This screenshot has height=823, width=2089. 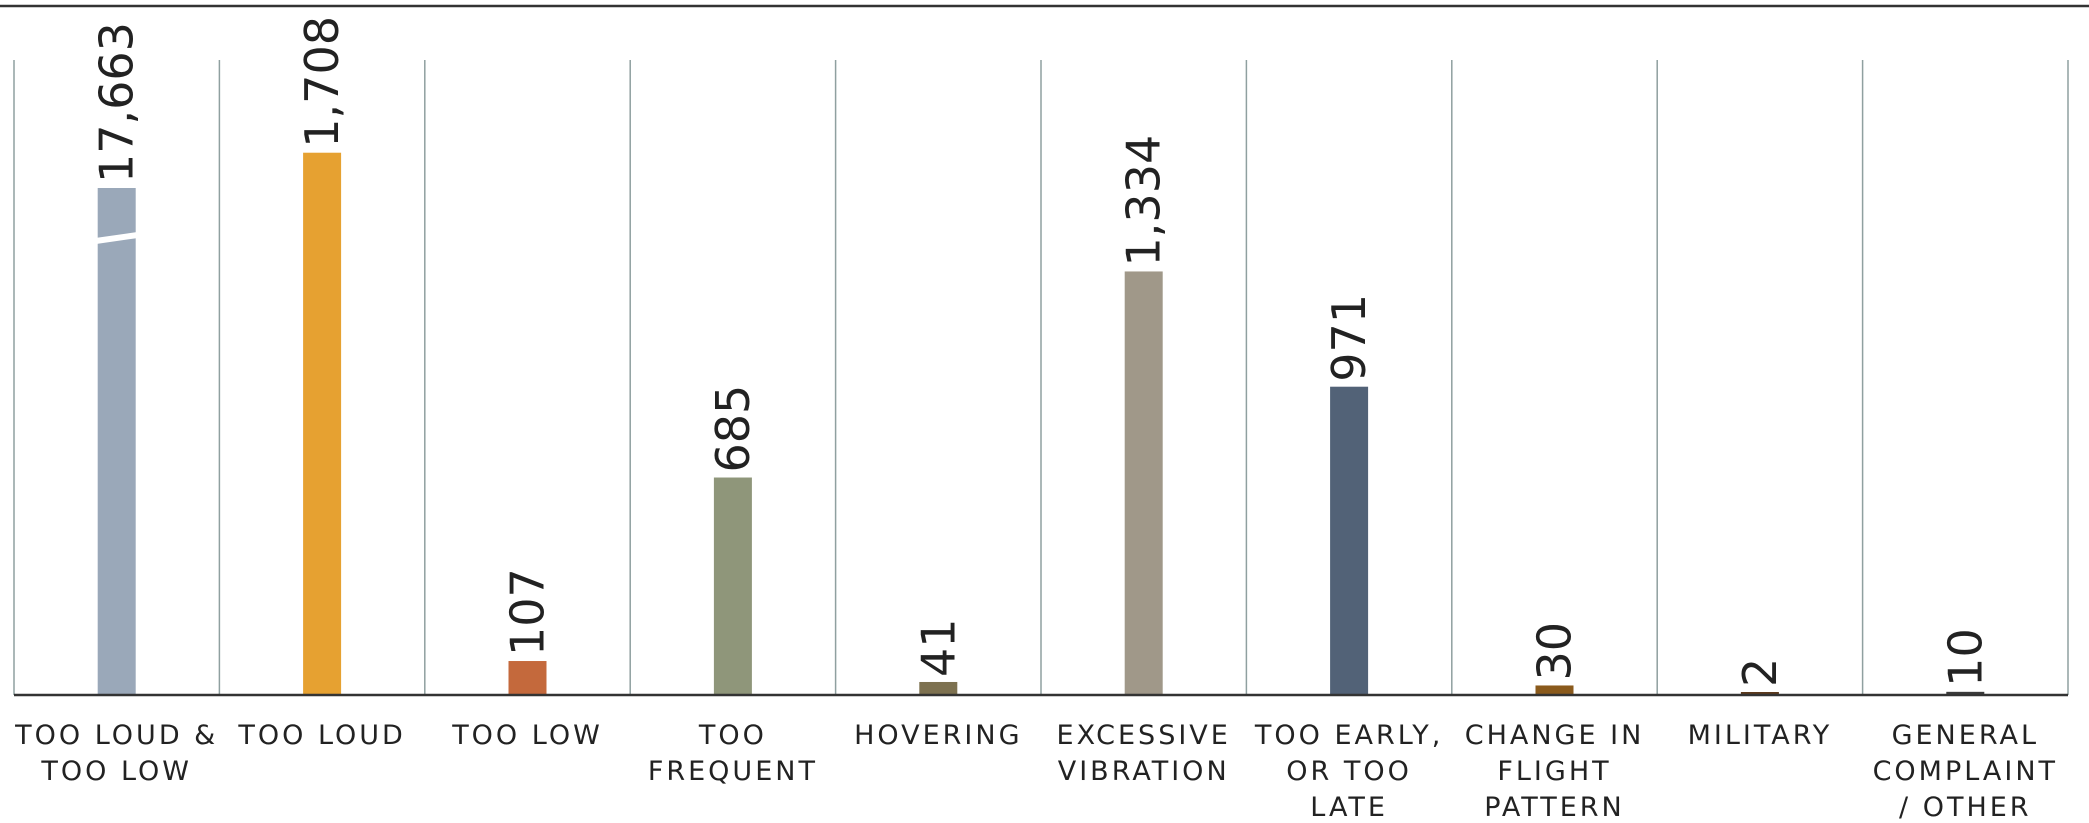 I want to click on category-tick-label: TOO LOUD &, so click(x=116, y=735).